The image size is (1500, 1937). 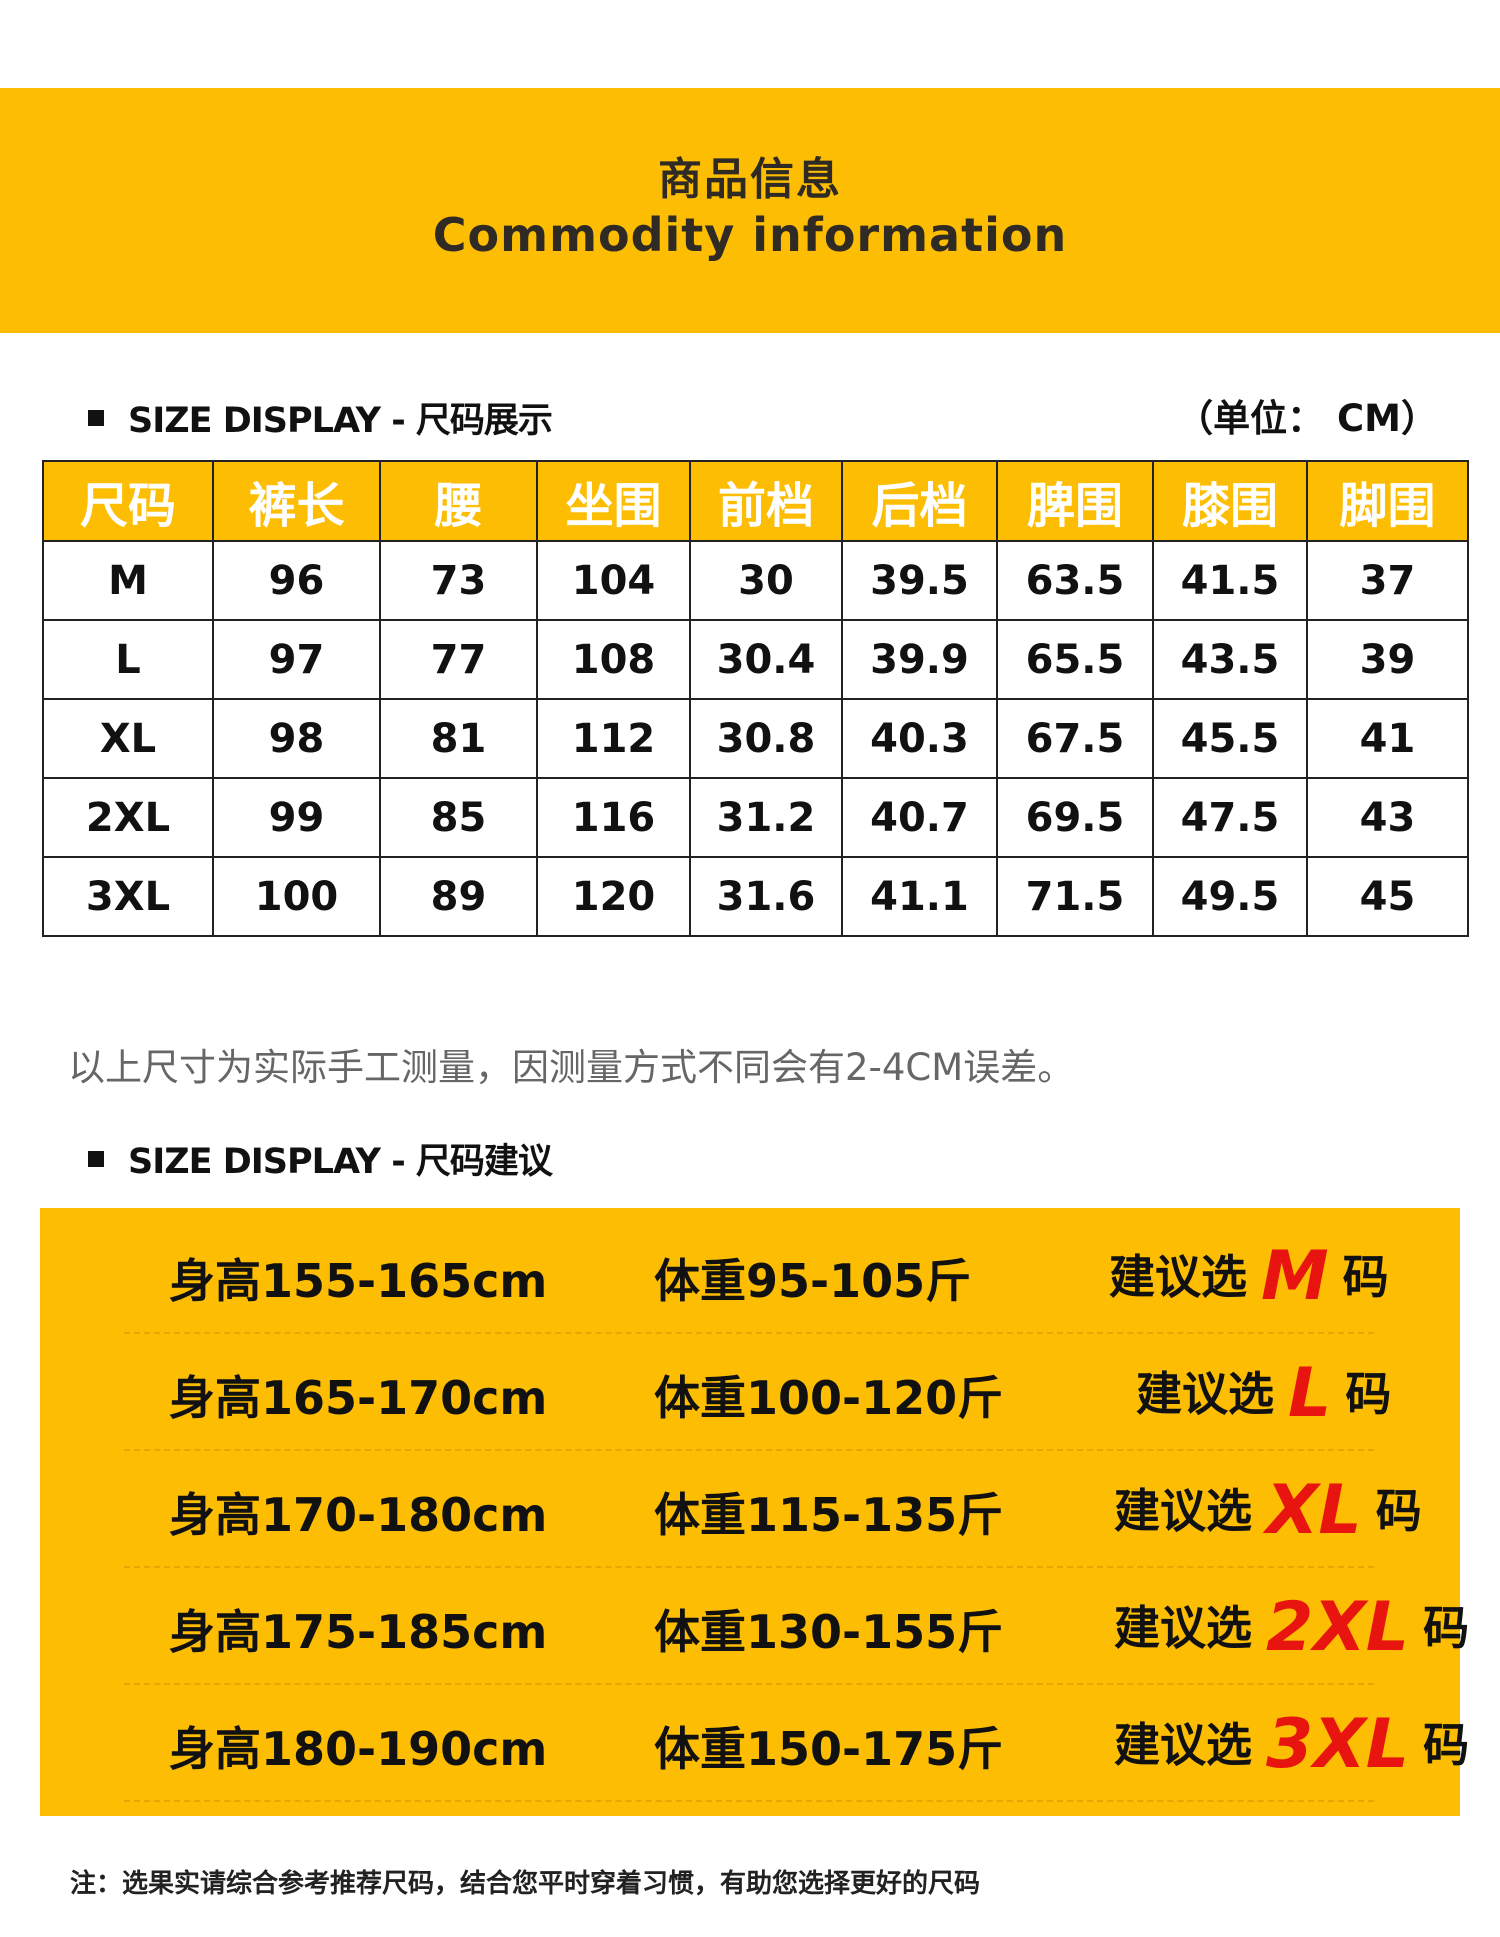 I want to click on header-cell: 裤长, so click(x=296, y=501).